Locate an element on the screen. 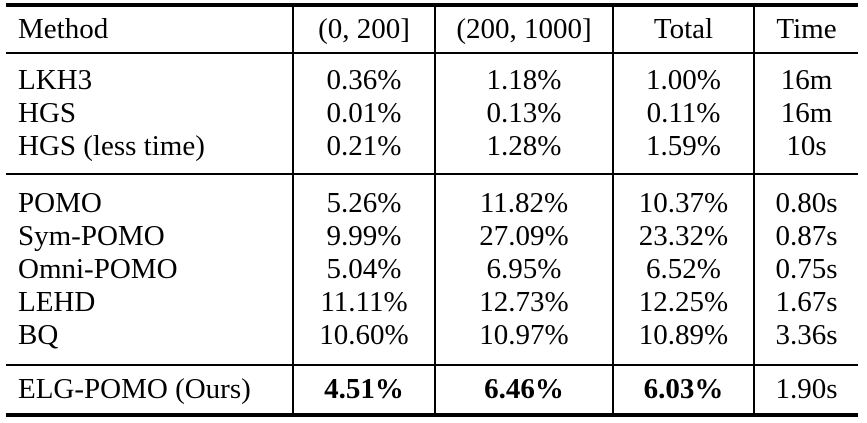 Image resolution: width=867 pixels, height=423 pixels. method-cell: Sym-POMO is located at coordinates (91, 236).